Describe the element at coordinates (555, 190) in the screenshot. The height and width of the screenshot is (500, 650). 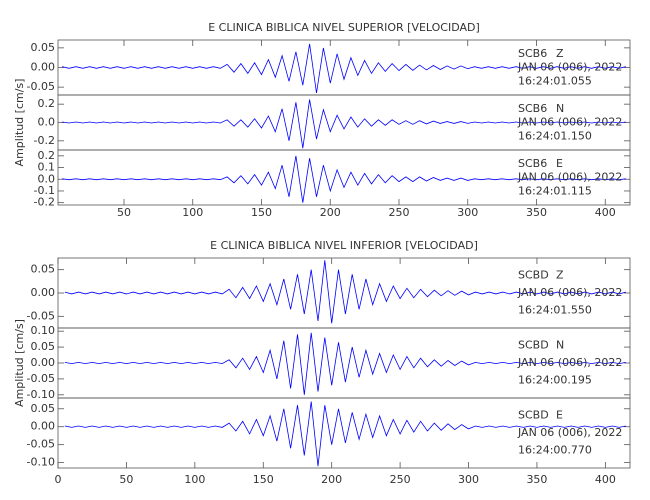
I see `time: 16:24:01.115` at that location.